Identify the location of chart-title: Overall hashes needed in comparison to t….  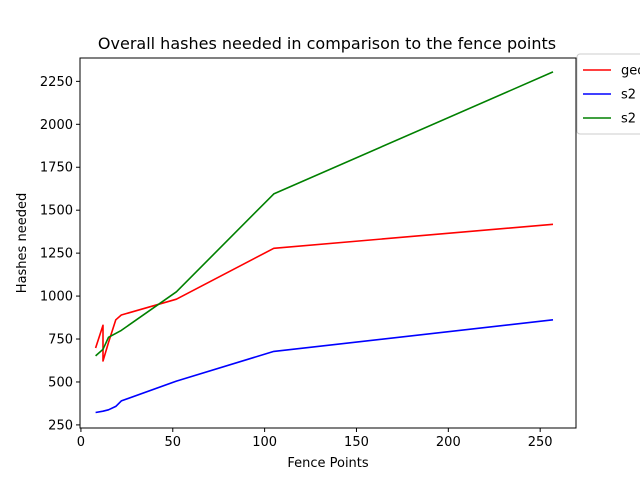
(327, 43).